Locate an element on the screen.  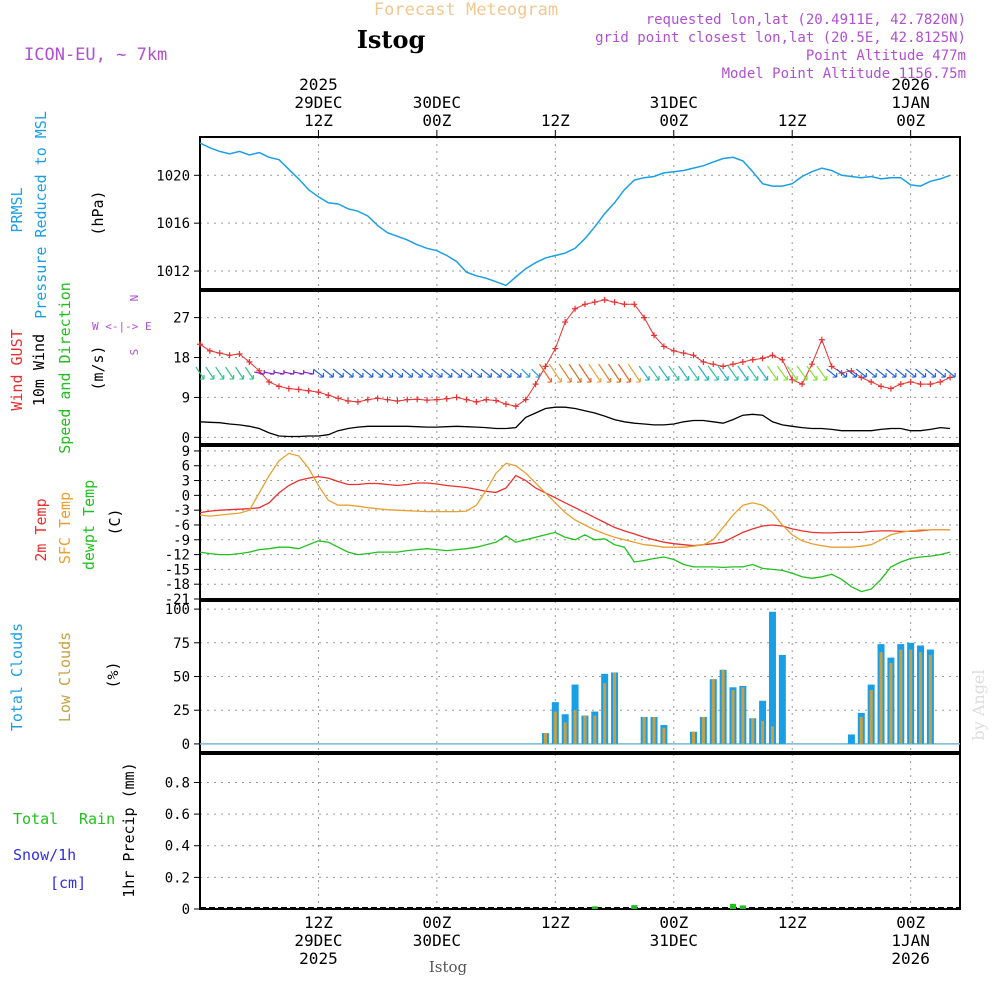
temp-label-2m: 2m Temp is located at coordinates (41, 529).